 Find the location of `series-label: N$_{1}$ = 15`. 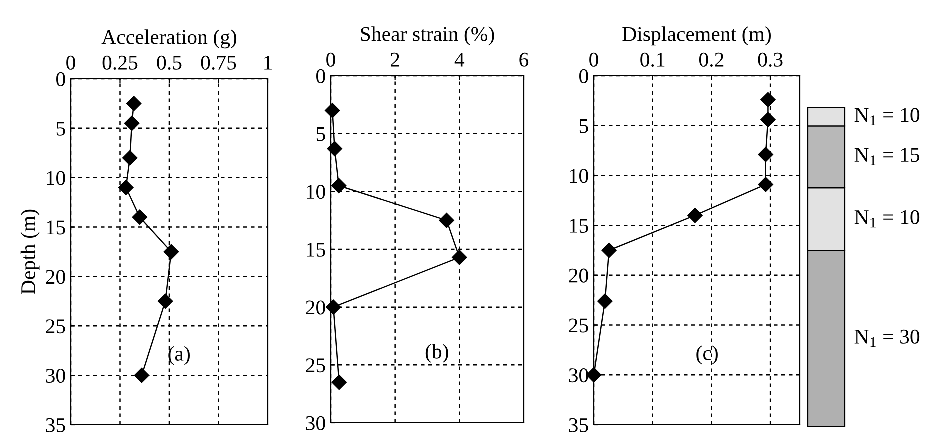

series-label: N$_{1}$ = 15 is located at coordinates (887, 157).